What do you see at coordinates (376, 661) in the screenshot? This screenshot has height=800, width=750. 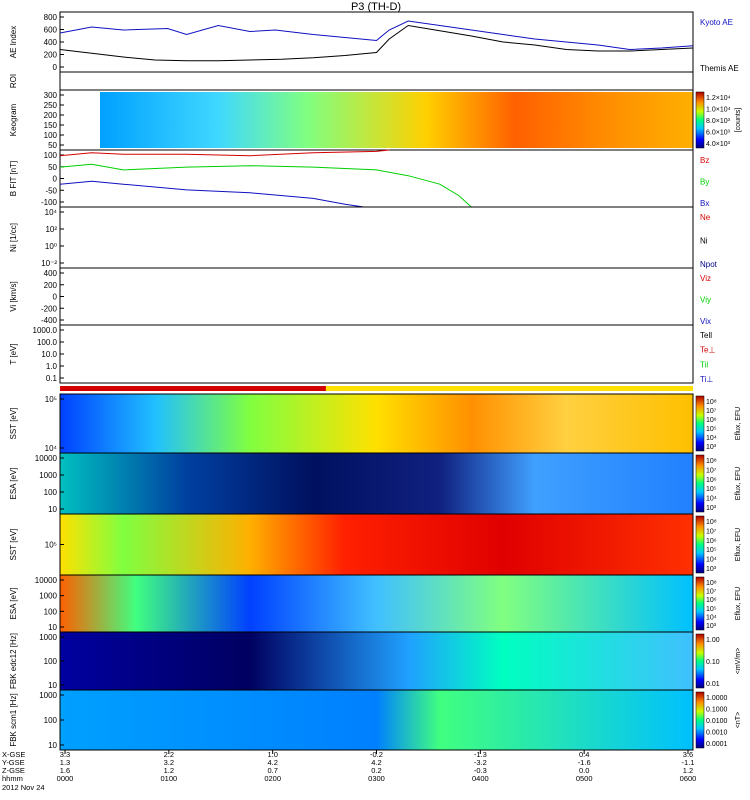 I see `fbk_edc-spectrogram` at bounding box center [376, 661].